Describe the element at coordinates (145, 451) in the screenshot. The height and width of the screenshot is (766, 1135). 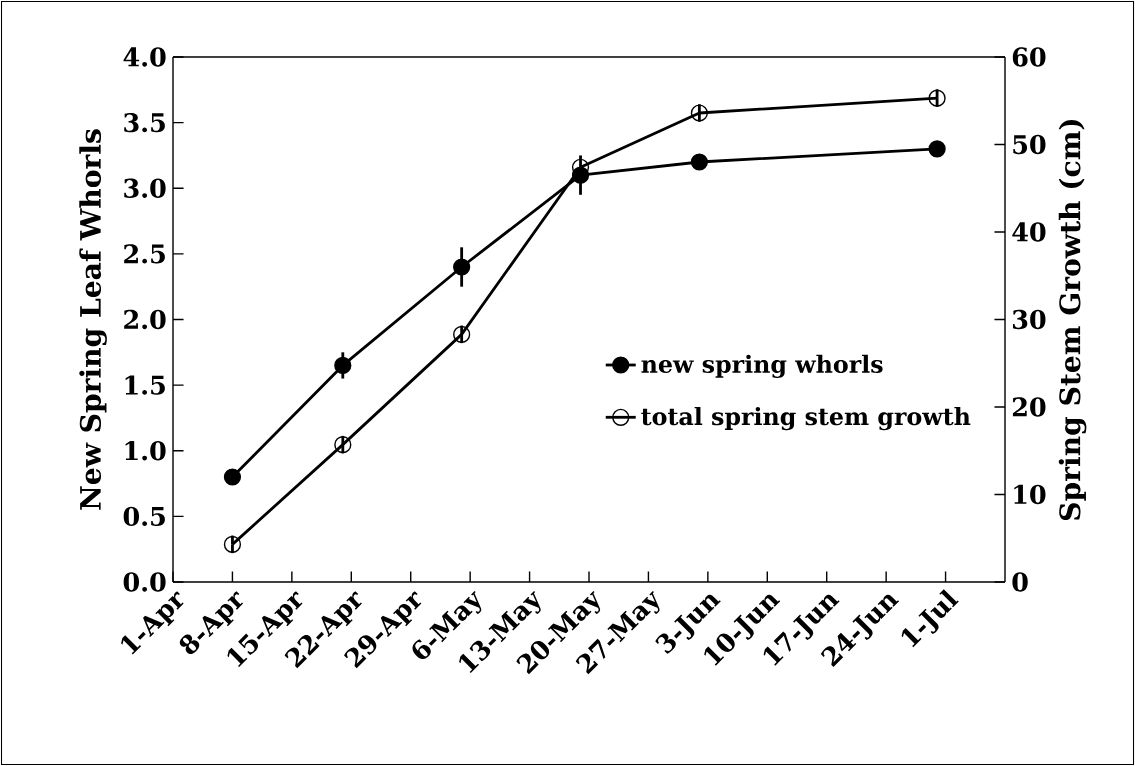
I see `y-tick-label: 1.0` at that location.